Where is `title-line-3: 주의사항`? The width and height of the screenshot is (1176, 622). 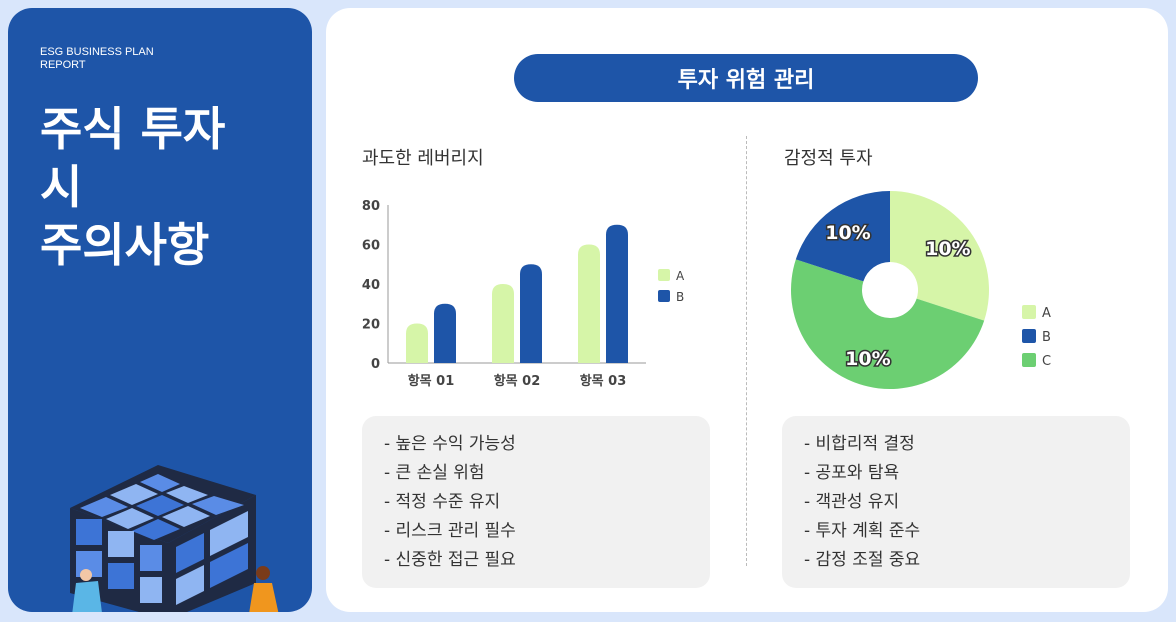 title-line-3: 주의사항 is located at coordinates (125, 245).